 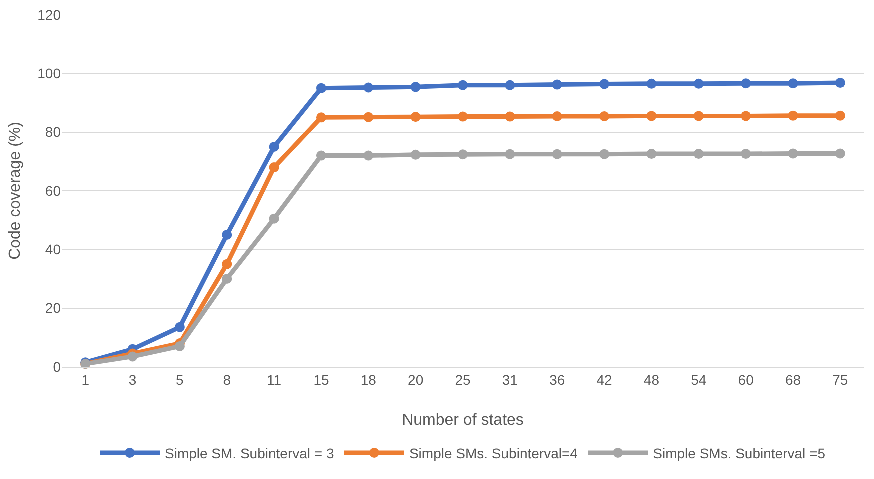 What do you see at coordinates (15, 191) in the screenshot?
I see `y-axis-title: Code coverage (%)` at bounding box center [15, 191].